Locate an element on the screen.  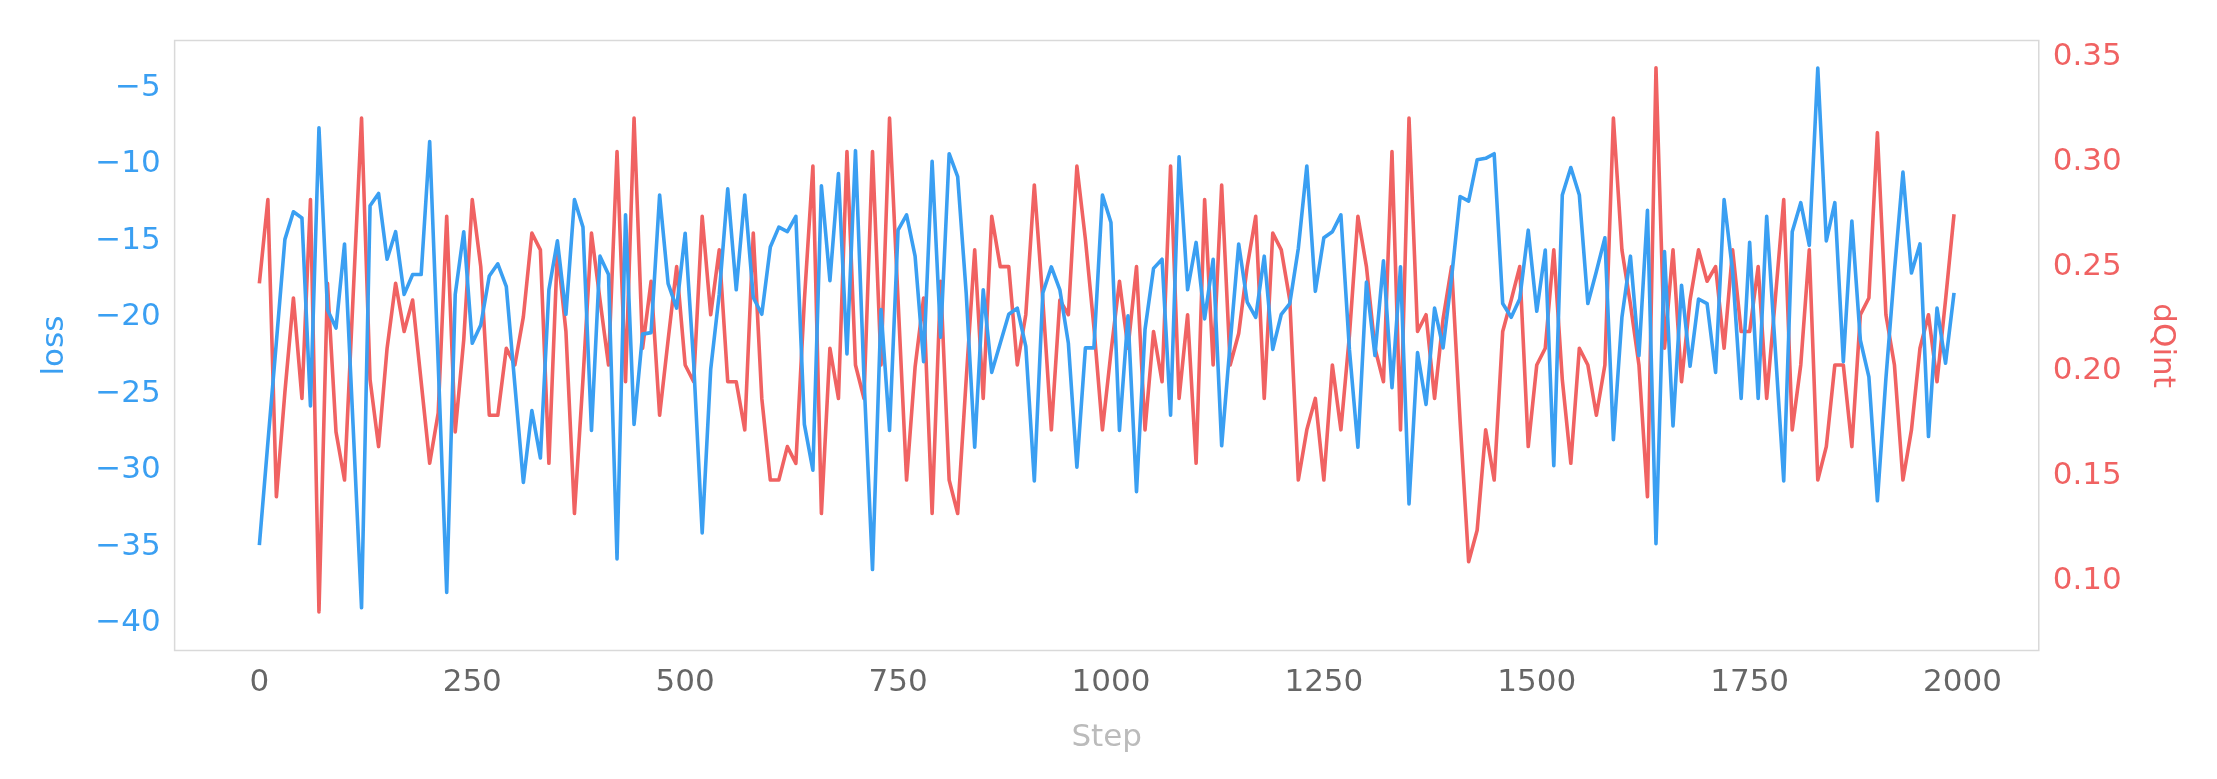
y-tick-label: −25 is located at coordinates (128, 390).